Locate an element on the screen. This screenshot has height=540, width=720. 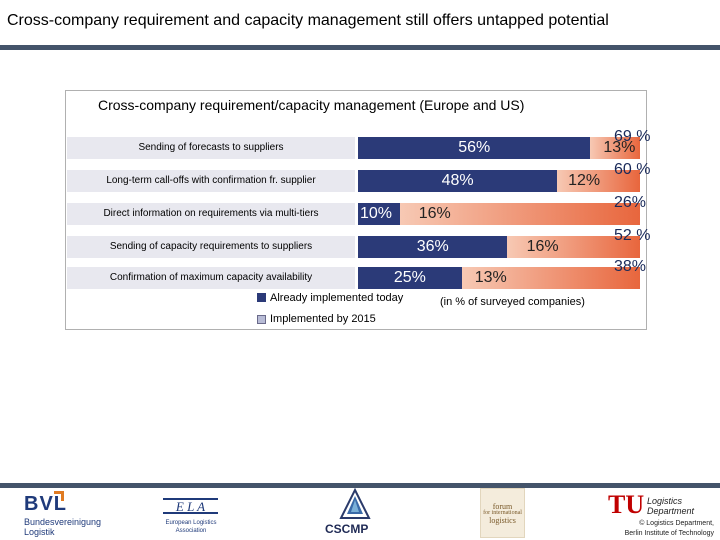
data-label-implemented-today: 10% is located at coordinates (376, 213).